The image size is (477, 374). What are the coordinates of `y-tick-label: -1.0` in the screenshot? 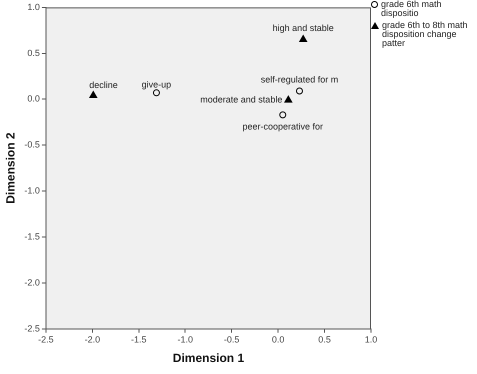 It's located at (32, 191).